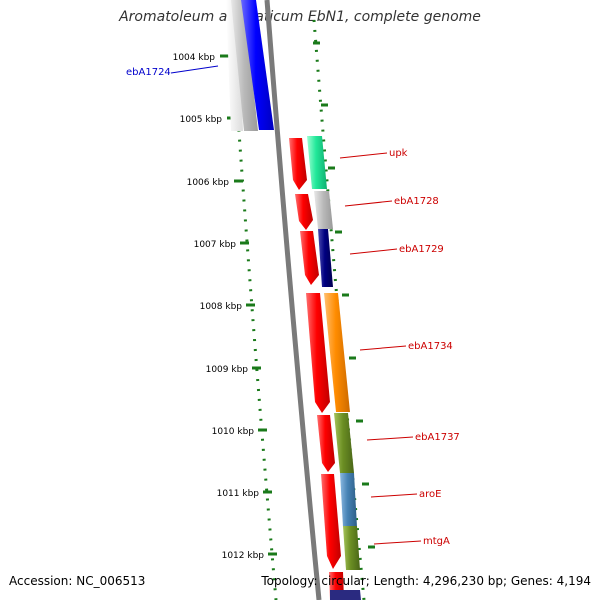 Image resolution: width=600 pixels, height=600 pixels. Describe the element at coordinates (437, 437) in the screenshot. I see `gene-label-ebA1737: ebA1737` at that location.